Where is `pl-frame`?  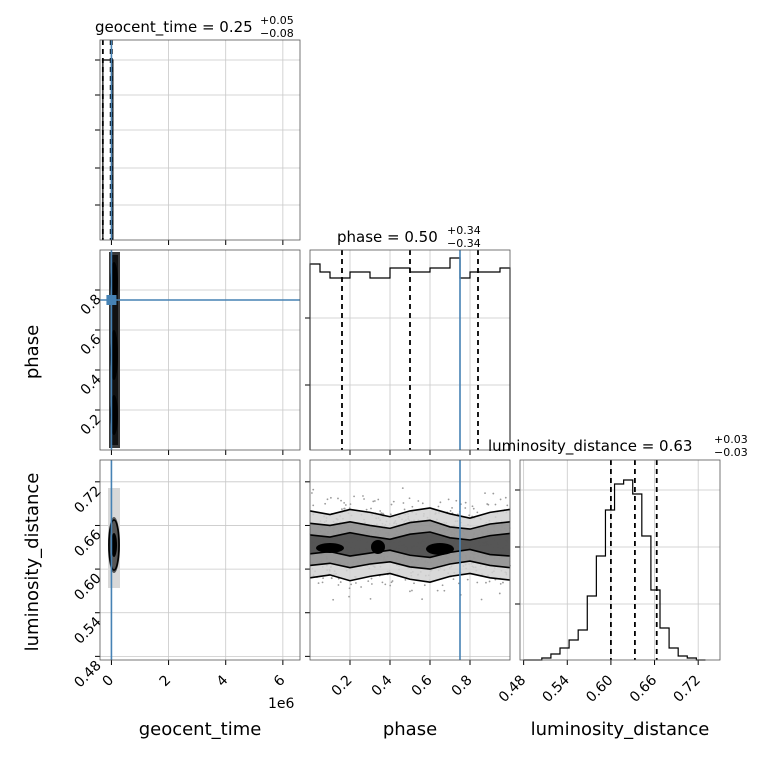
pl-frame is located at coordinates (410, 560).